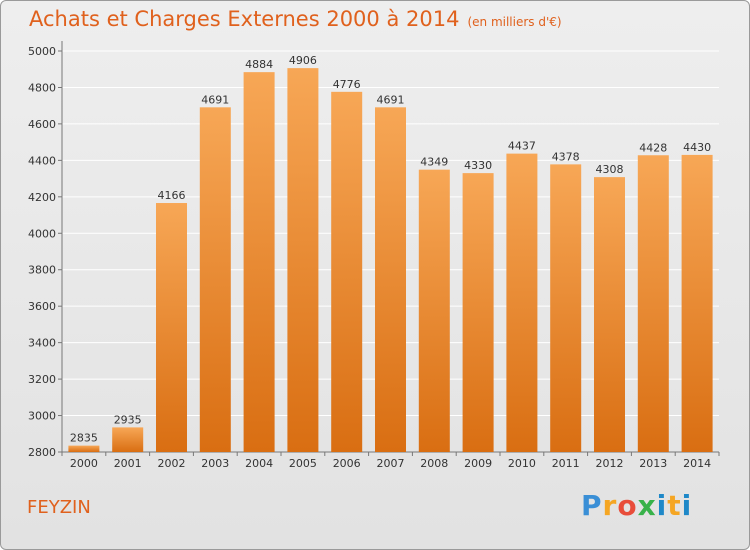 The height and width of the screenshot is (550, 750). I want to click on data-label: 4776, so click(347, 84).